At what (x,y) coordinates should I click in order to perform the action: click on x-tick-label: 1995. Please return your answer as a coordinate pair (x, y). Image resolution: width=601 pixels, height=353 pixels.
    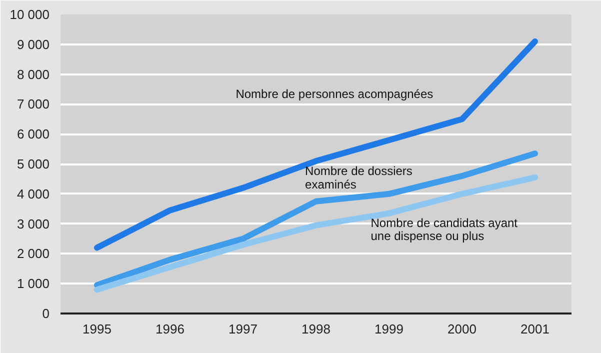
    Looking at the image, I should click on (97, 329).